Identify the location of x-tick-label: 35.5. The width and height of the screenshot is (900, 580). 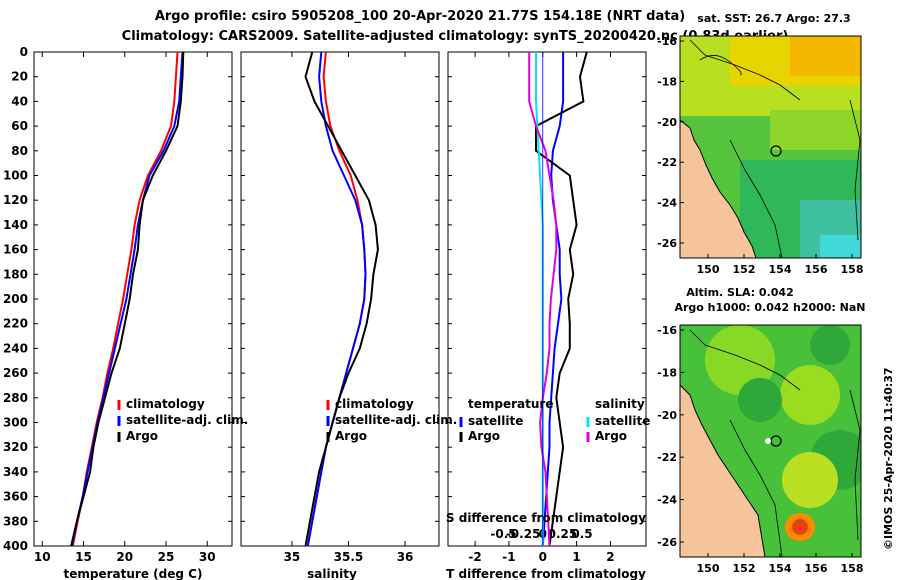
(349, 557).